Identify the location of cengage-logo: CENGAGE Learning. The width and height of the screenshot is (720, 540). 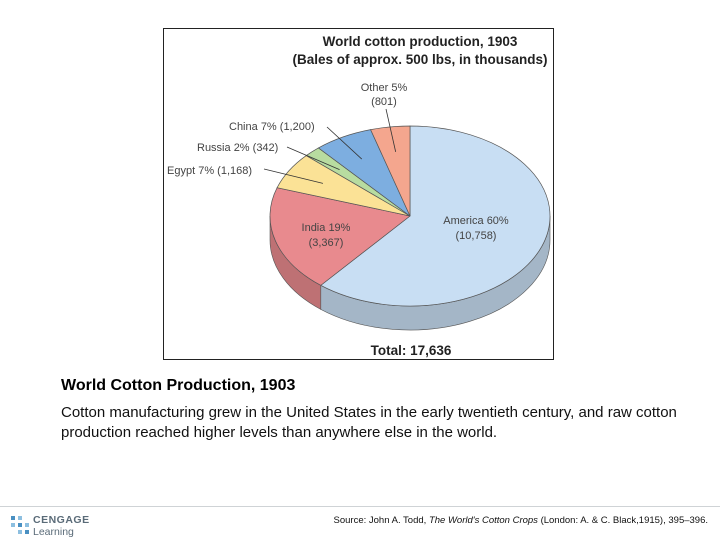
(60, 526).